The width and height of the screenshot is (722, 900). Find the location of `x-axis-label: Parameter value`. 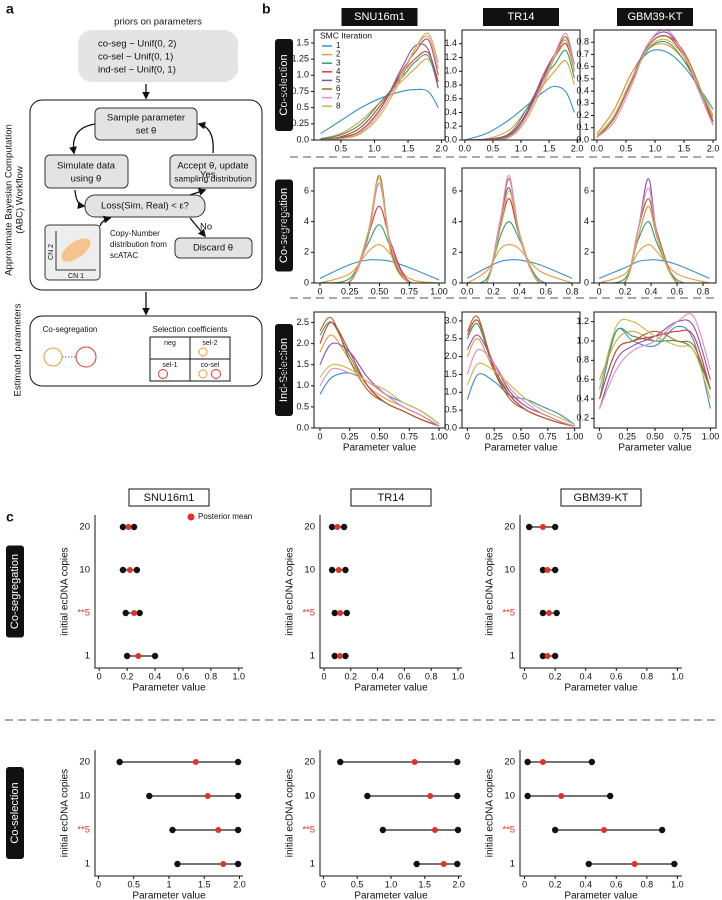

x-axis-label: Parameter value is located at coordinates (169, 688).